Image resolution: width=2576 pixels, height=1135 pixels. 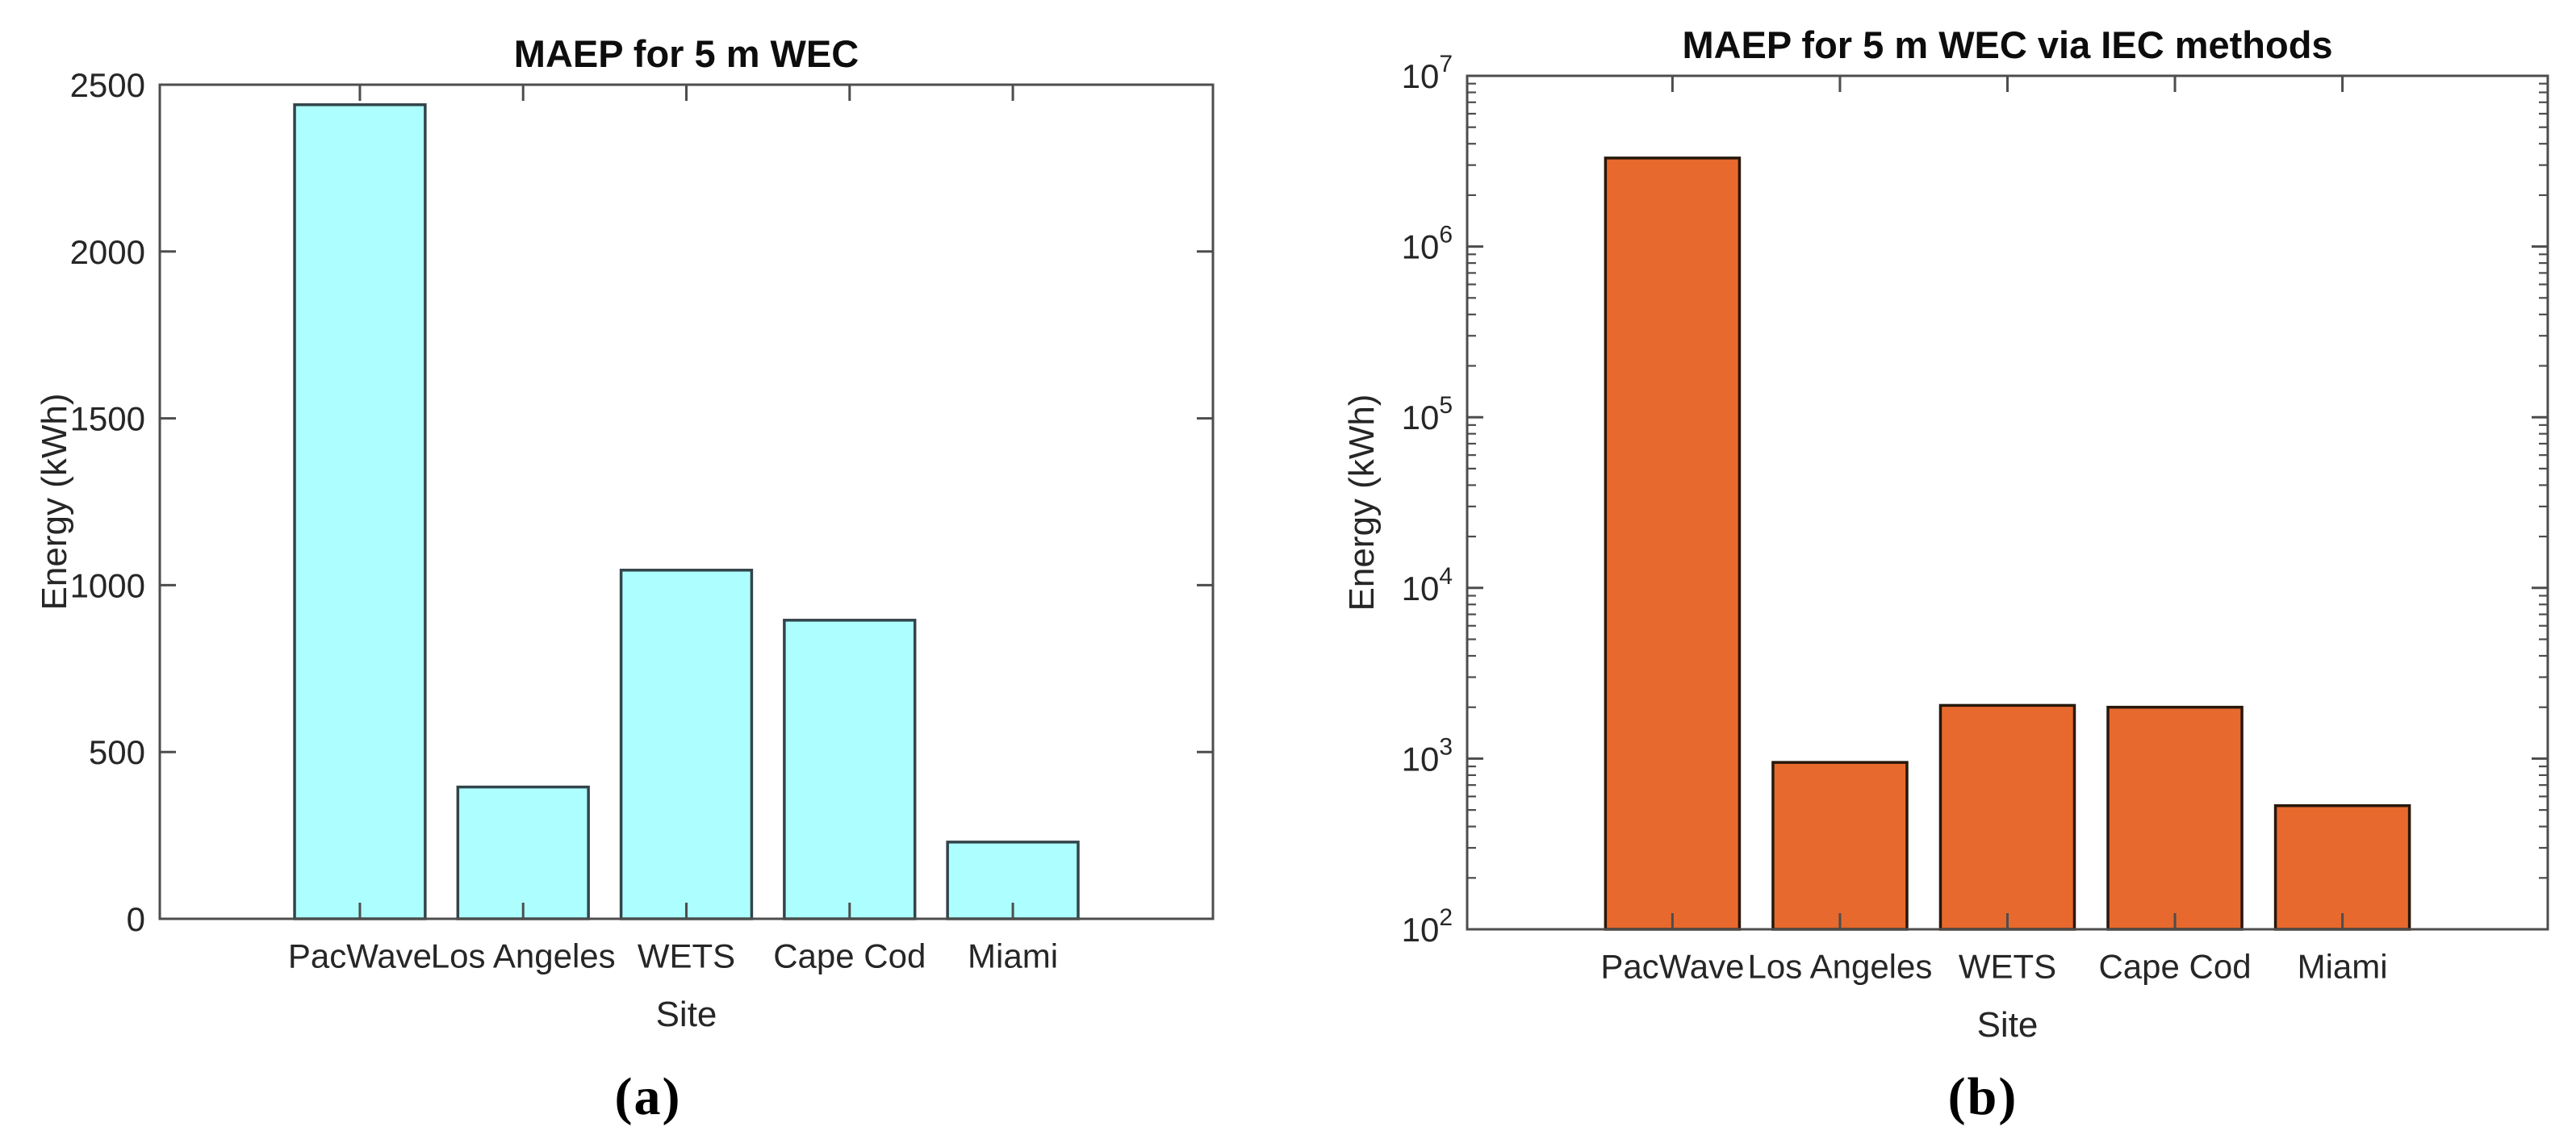 I want to click on y-tick-label: 10⁷, so click(x=1427, y=73).